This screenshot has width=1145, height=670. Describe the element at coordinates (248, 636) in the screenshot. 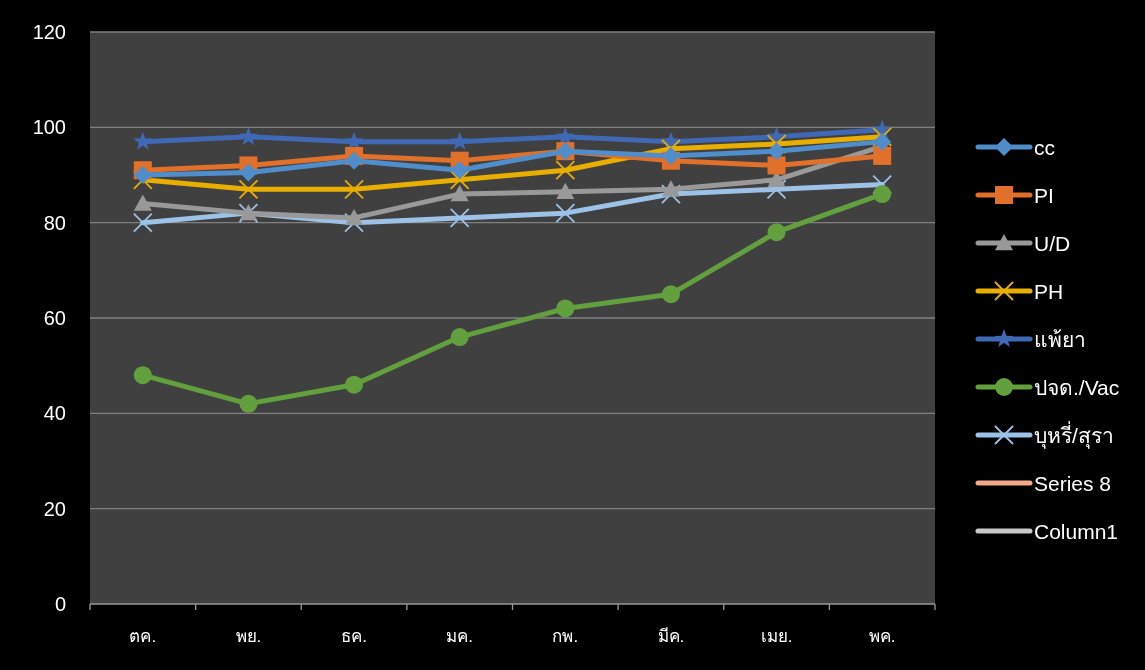

I see `x-tick-label: พย.` at that location.